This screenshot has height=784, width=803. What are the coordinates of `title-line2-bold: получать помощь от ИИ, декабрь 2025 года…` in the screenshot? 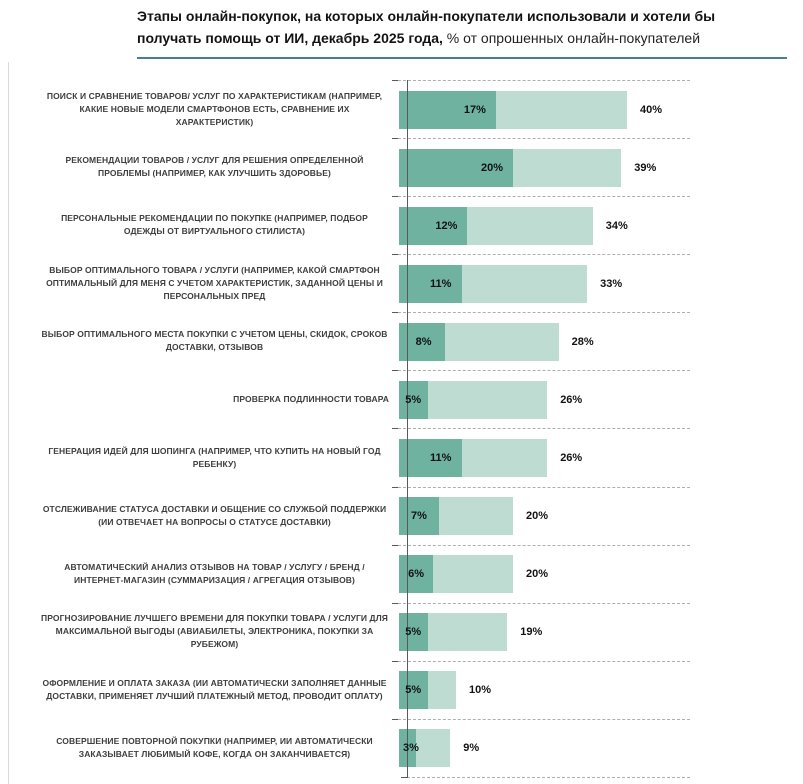 It's located at (290, 38).